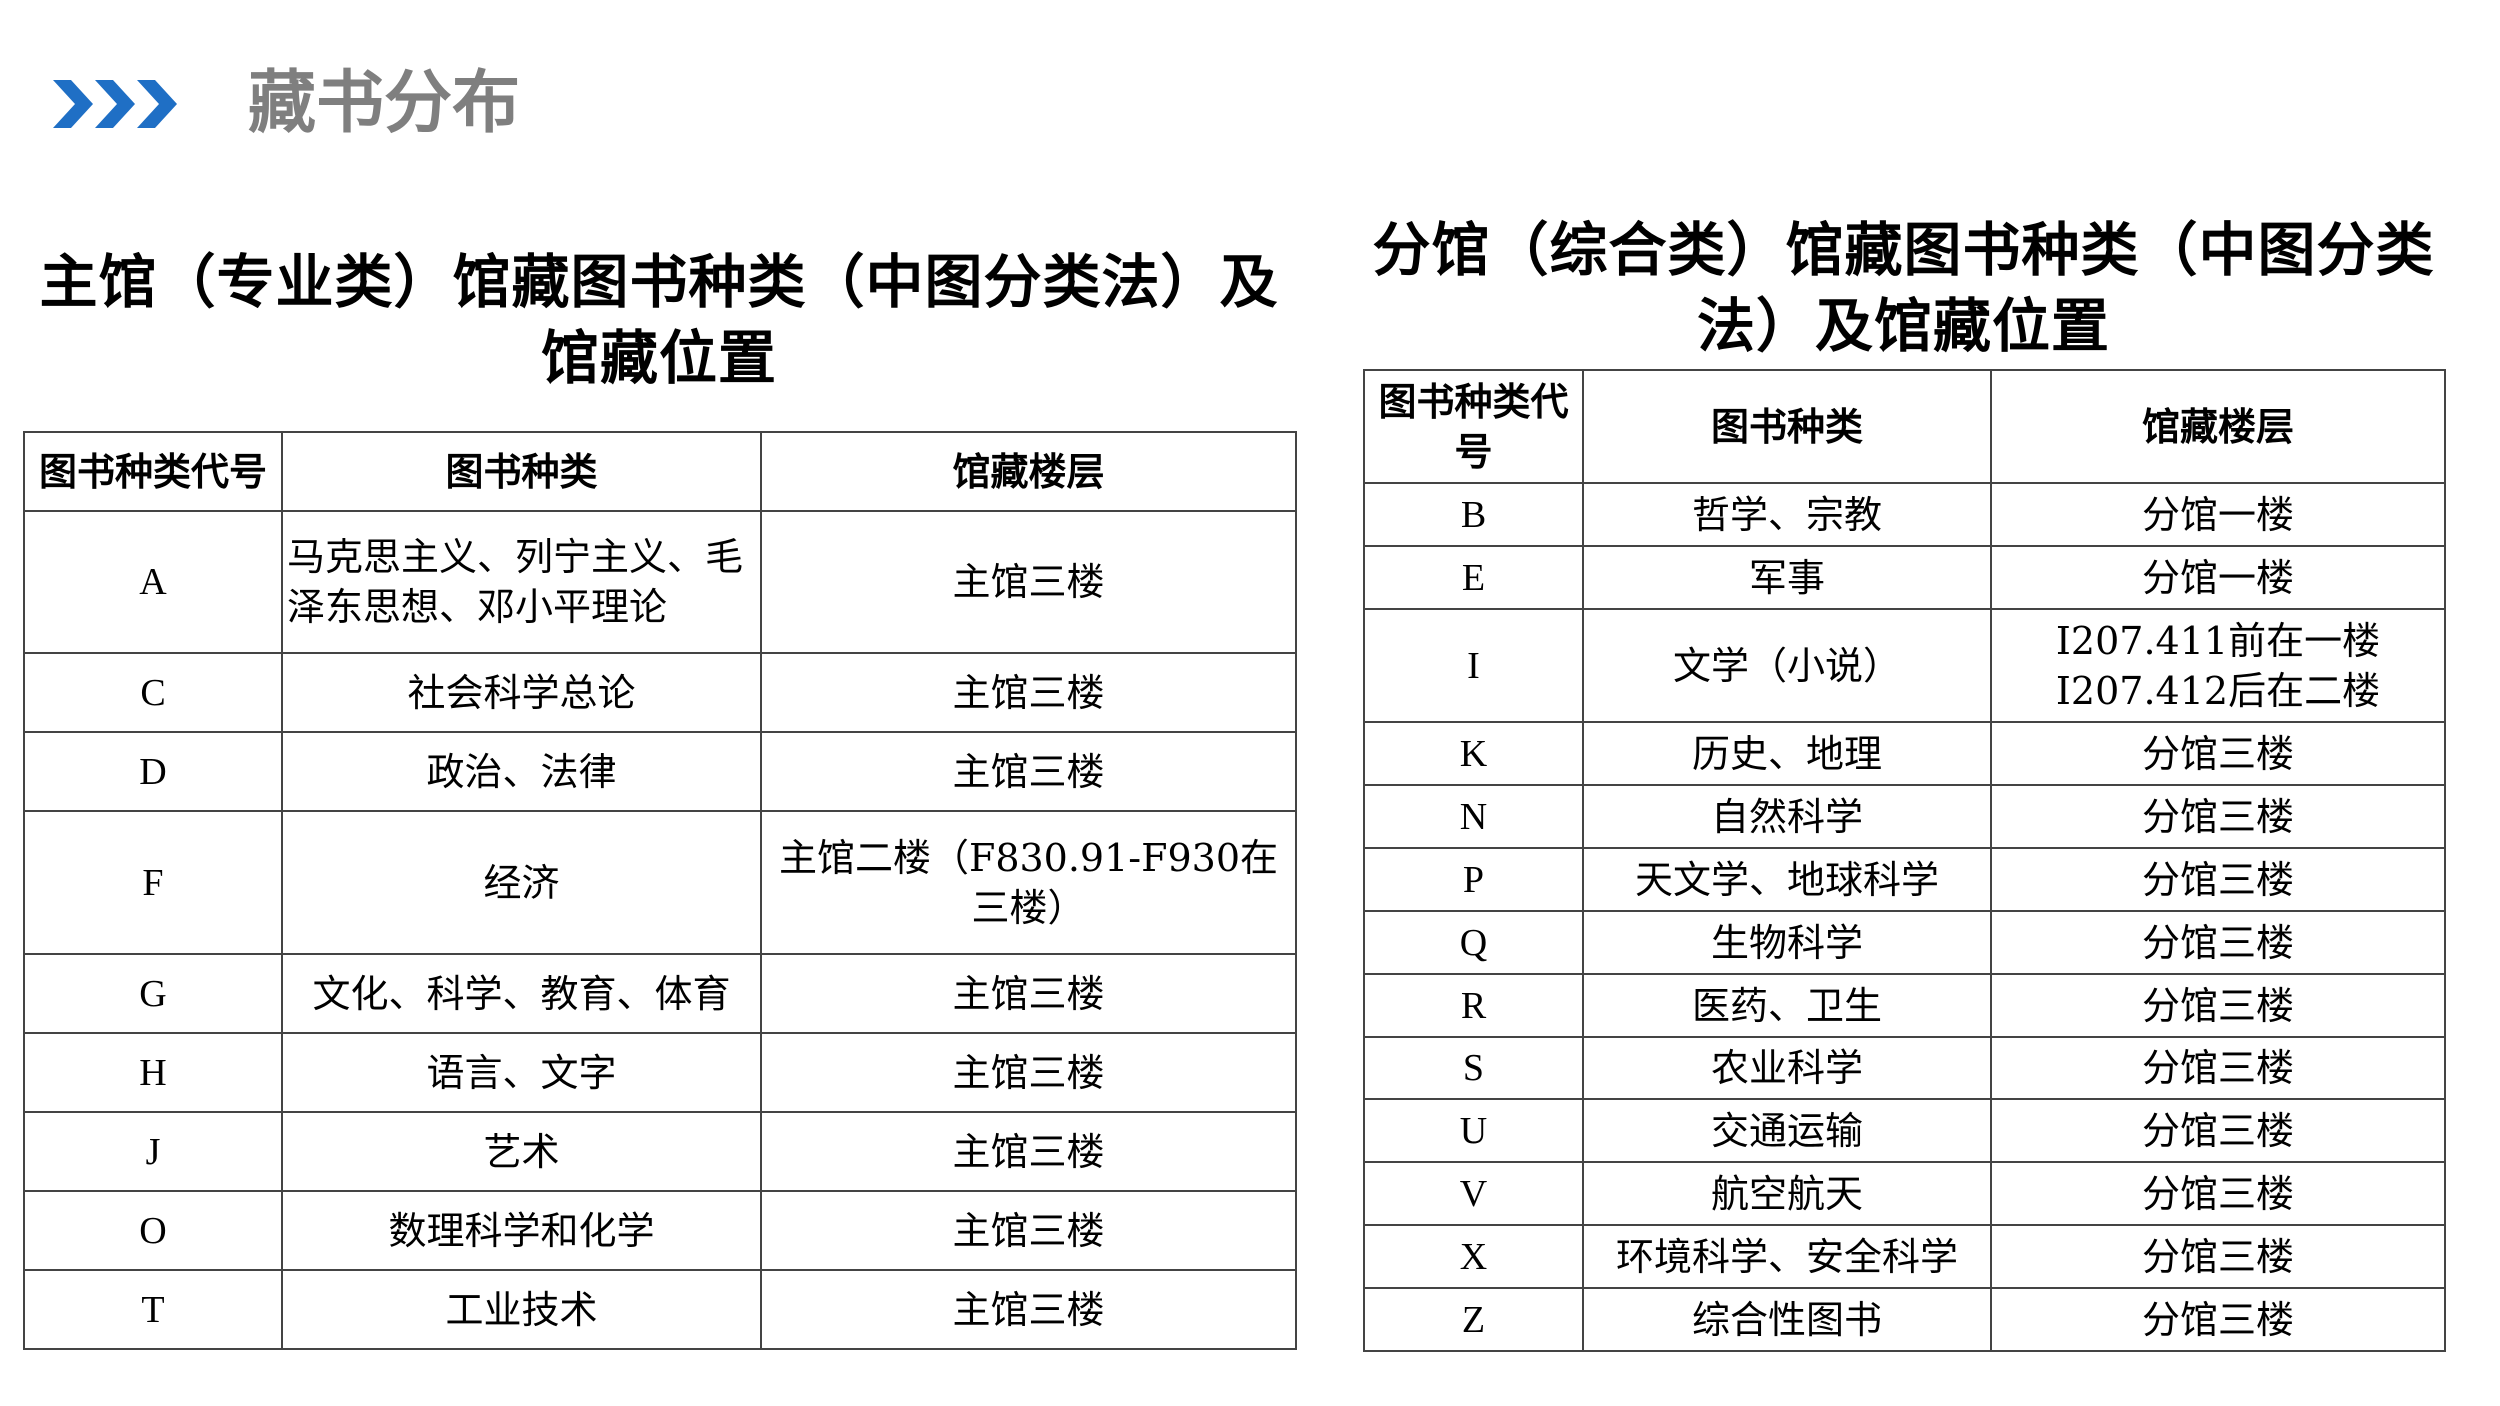  I want to click on category-cell: 环境科学、安全科学, so click(1787, 1256).